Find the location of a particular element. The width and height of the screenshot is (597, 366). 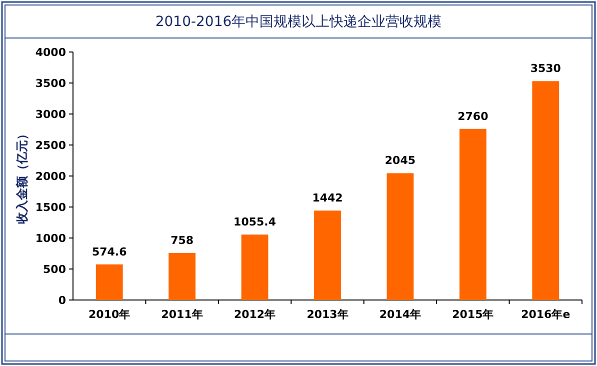

data-label: 2760 is located at coordinates (473, 116).